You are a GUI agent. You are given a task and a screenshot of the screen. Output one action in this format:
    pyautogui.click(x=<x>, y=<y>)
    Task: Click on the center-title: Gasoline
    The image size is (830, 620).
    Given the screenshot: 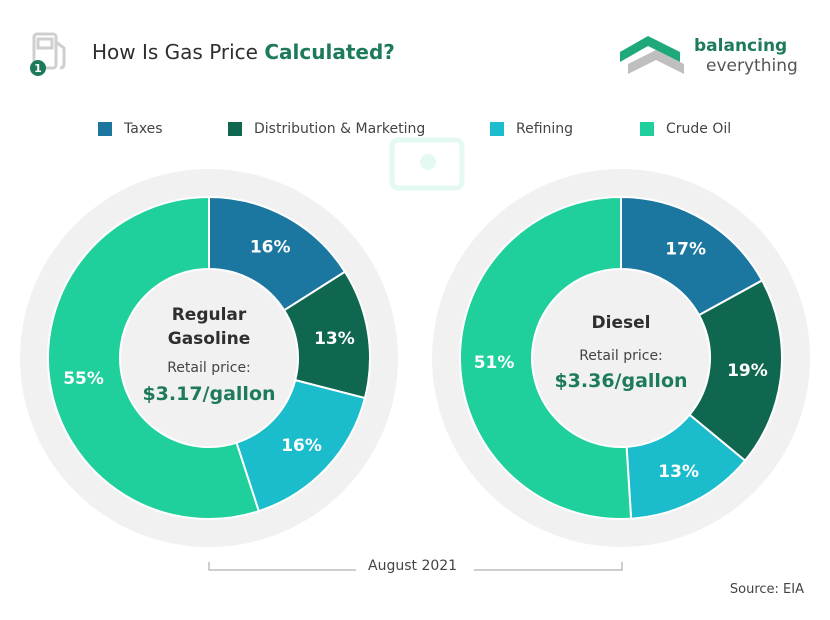 What is the action you would take?
    pyautogui.click(x=209, y=339)
    